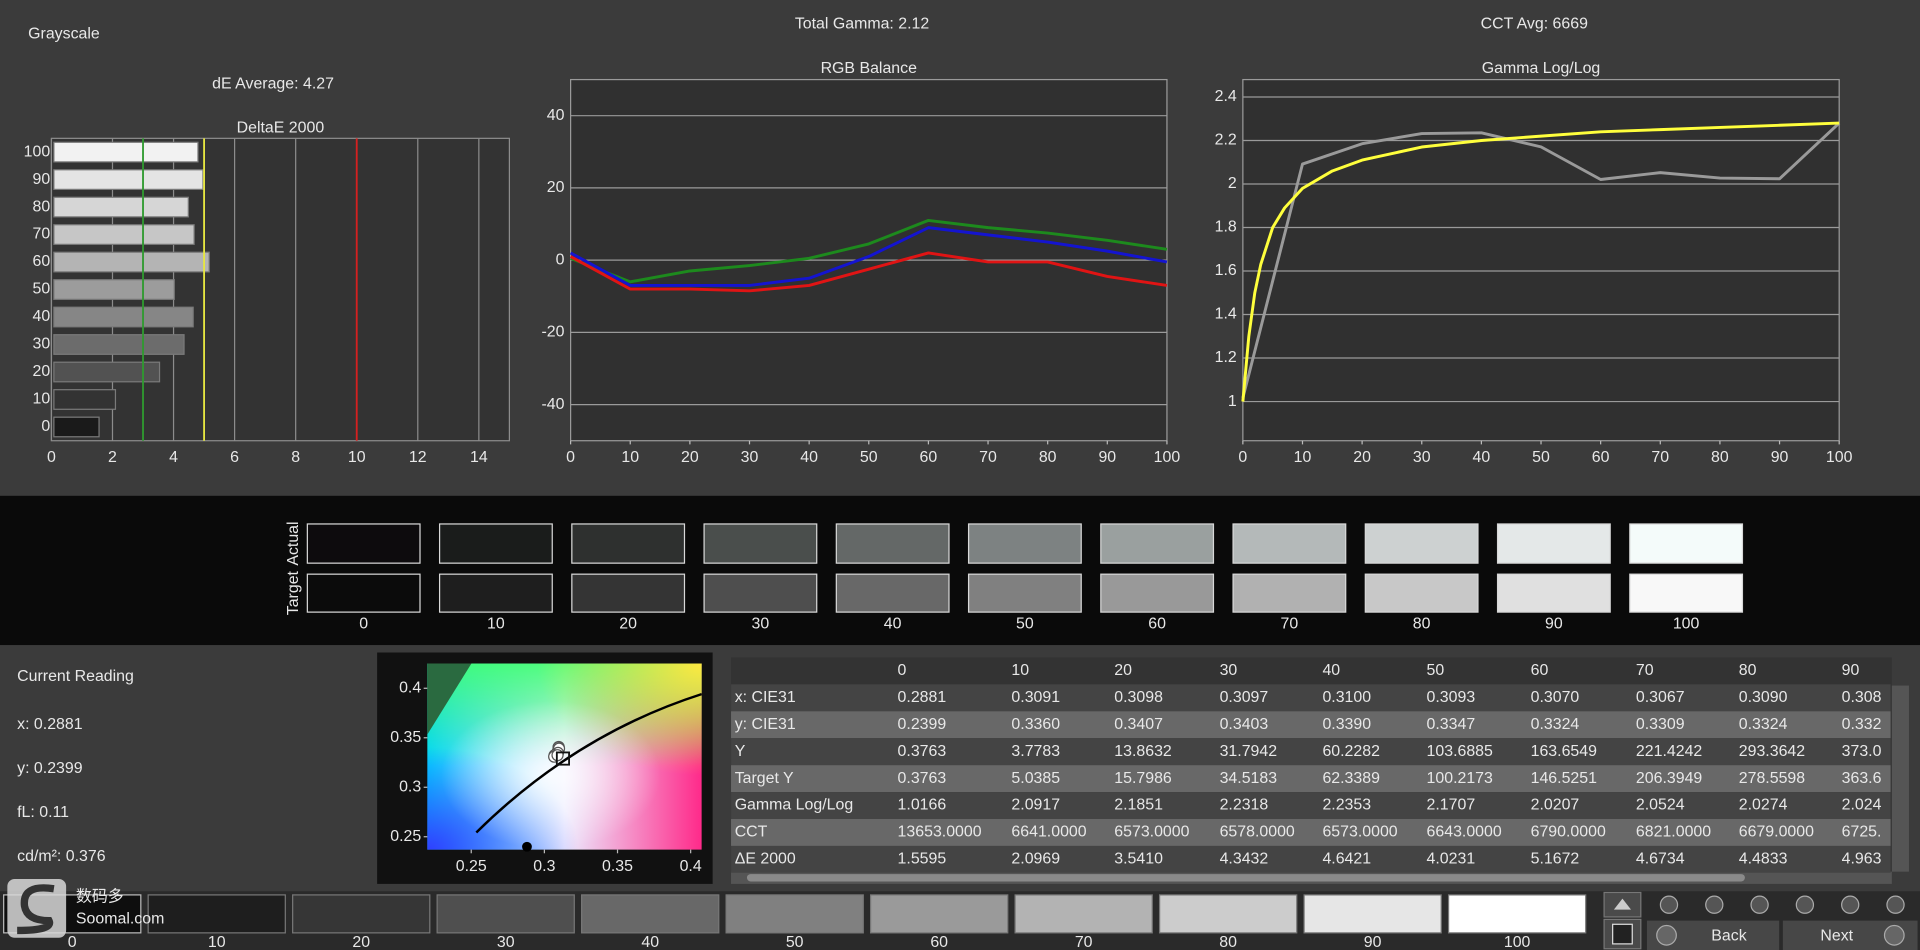  I want to click on table-cell: 2.024, so click(1862, 805).